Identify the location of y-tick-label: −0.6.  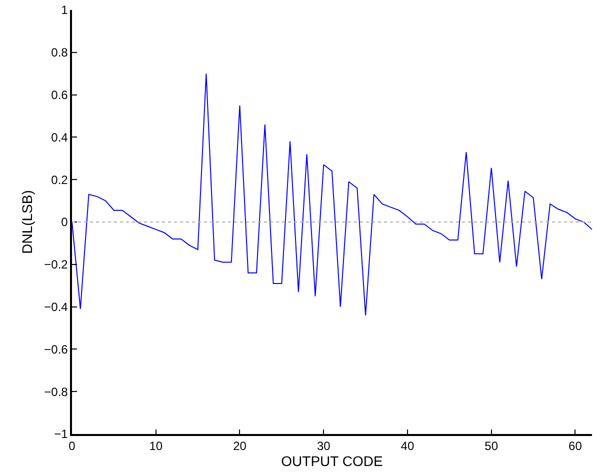
(56, 349).